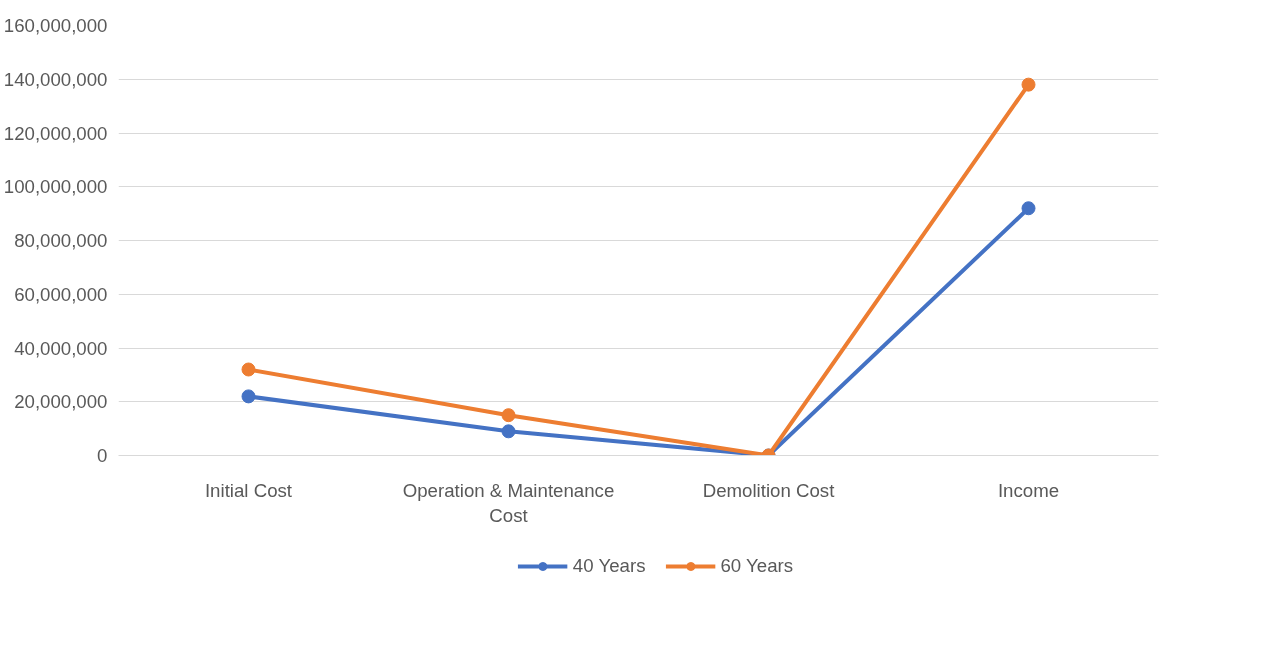 The height and width of the screenshot is (646, 1267). Describe the element at coordinates (55, 187) in the screenshot. I see `y-tick-label: 100,000,000` at that location.